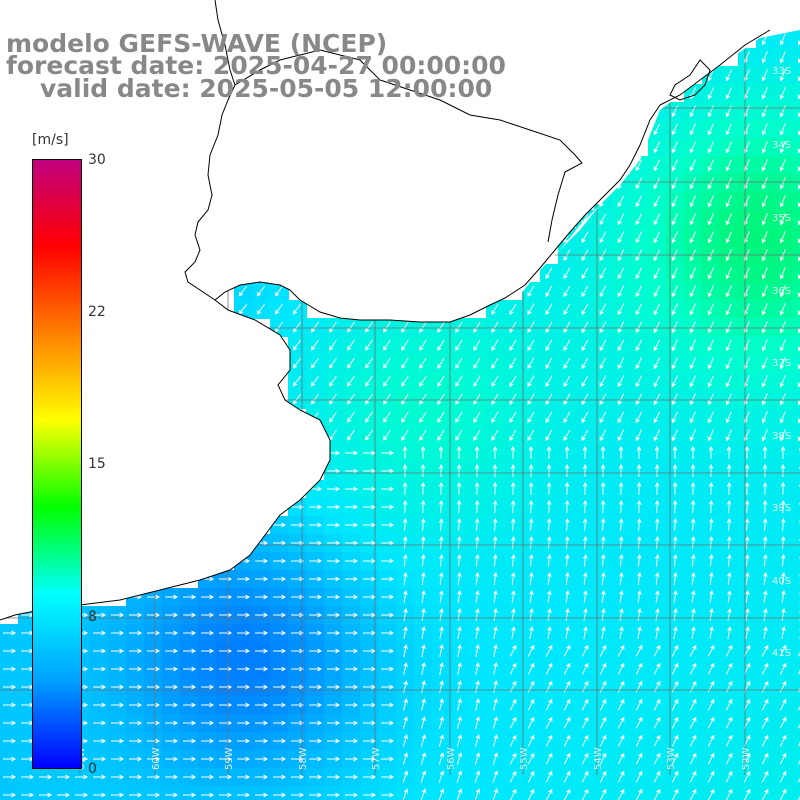 The height and width of the screenshot is (800, 800). What do you see at coordinates (408, 146) in the screenshot?
I see `uruguay-border` at bounding box center [408, 146].